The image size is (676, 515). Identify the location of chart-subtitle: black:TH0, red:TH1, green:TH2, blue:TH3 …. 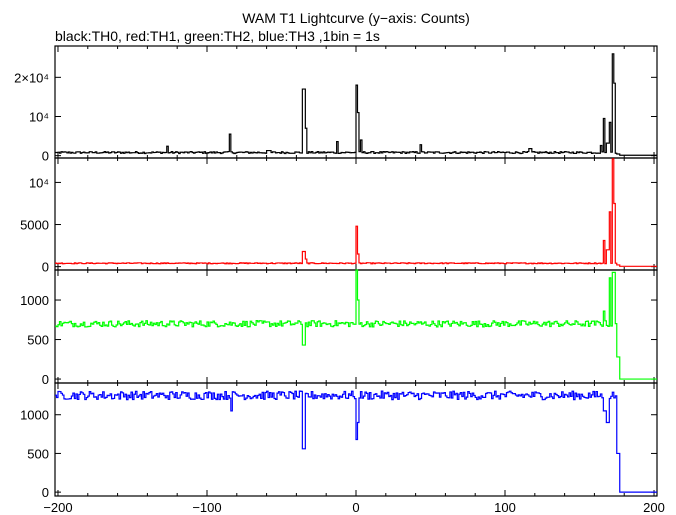
(217, 36).